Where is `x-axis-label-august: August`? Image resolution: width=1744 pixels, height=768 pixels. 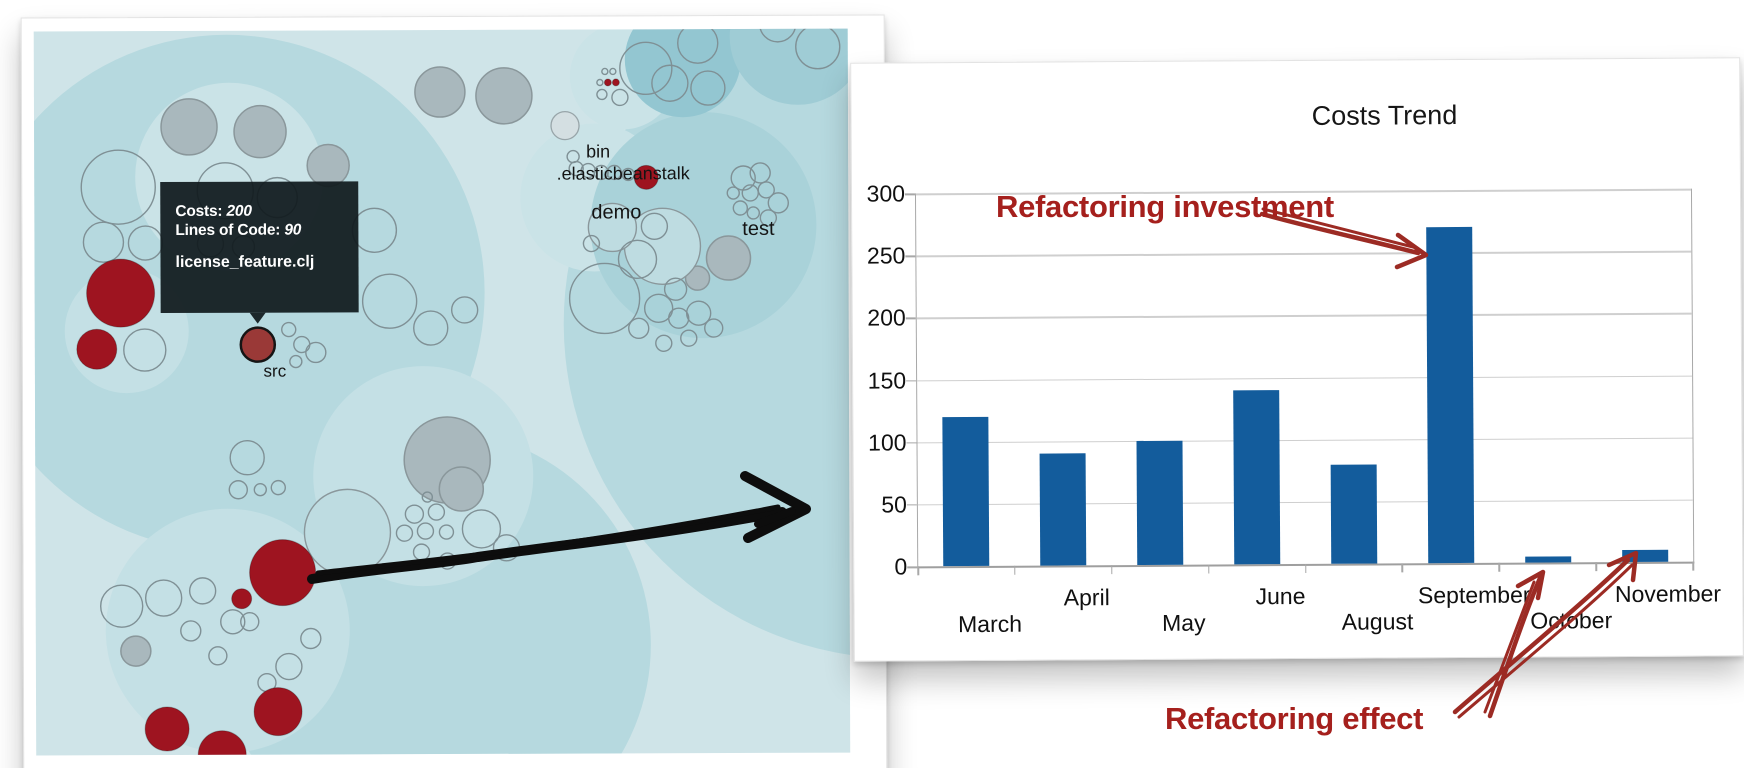
x-axis-label-august: August is located at coordinates (1377, 621).